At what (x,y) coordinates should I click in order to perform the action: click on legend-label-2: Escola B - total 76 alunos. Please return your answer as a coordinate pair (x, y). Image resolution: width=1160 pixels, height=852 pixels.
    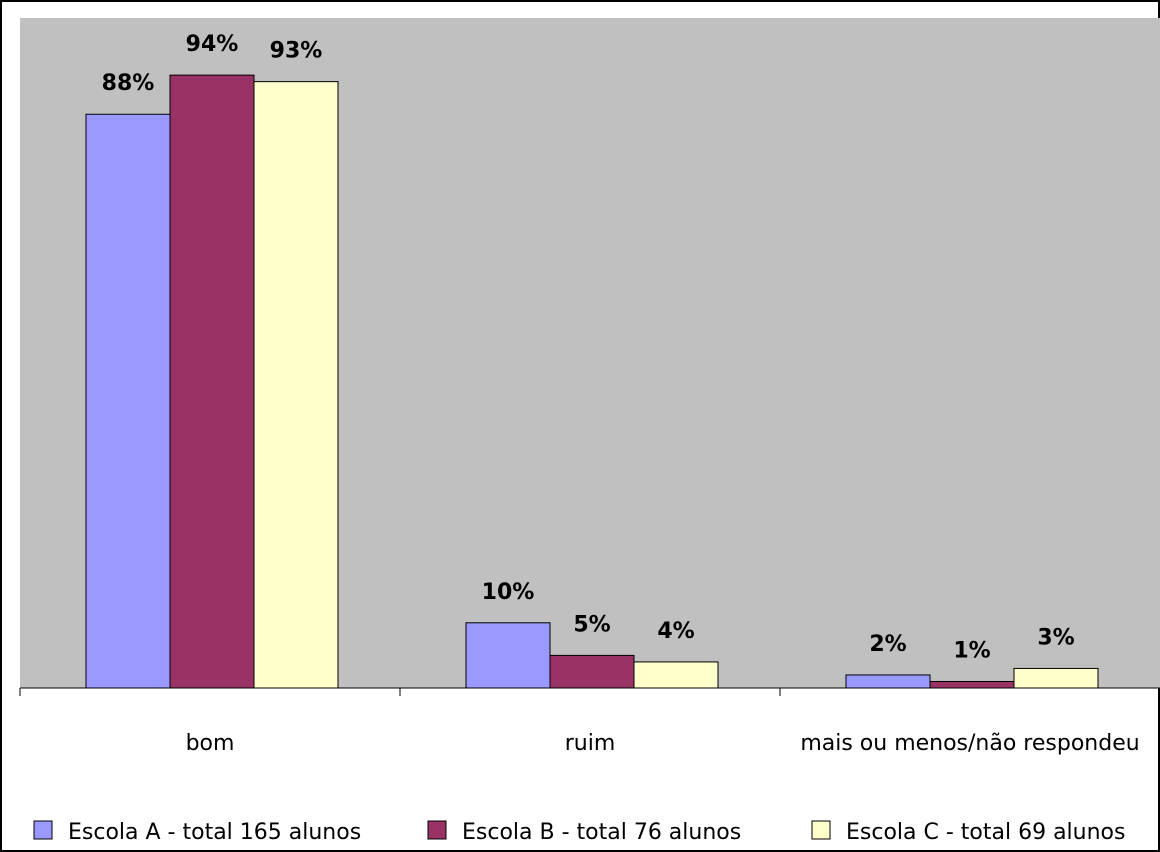
    Looking at the image, I should click on (601, 832).